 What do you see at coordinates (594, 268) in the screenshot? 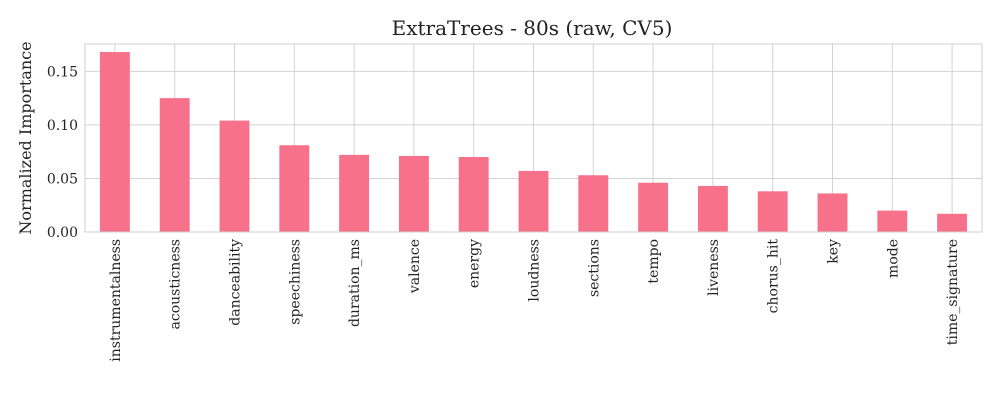
I see `x-tick-label: sections` at bounding box center [594, 268].